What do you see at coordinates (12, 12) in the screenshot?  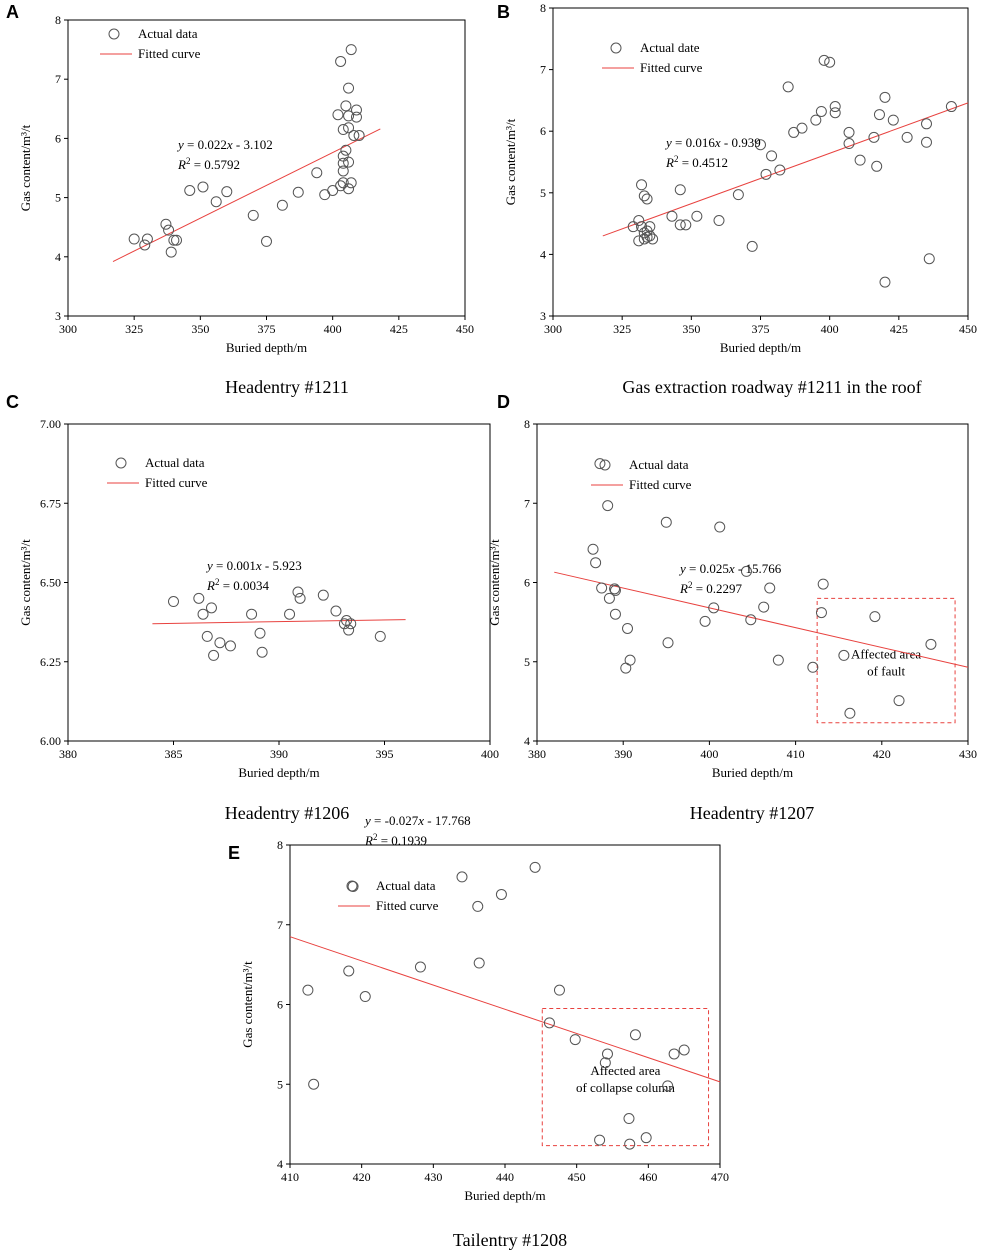 I see `panel-letter: A` at bounding box center [12, 12].